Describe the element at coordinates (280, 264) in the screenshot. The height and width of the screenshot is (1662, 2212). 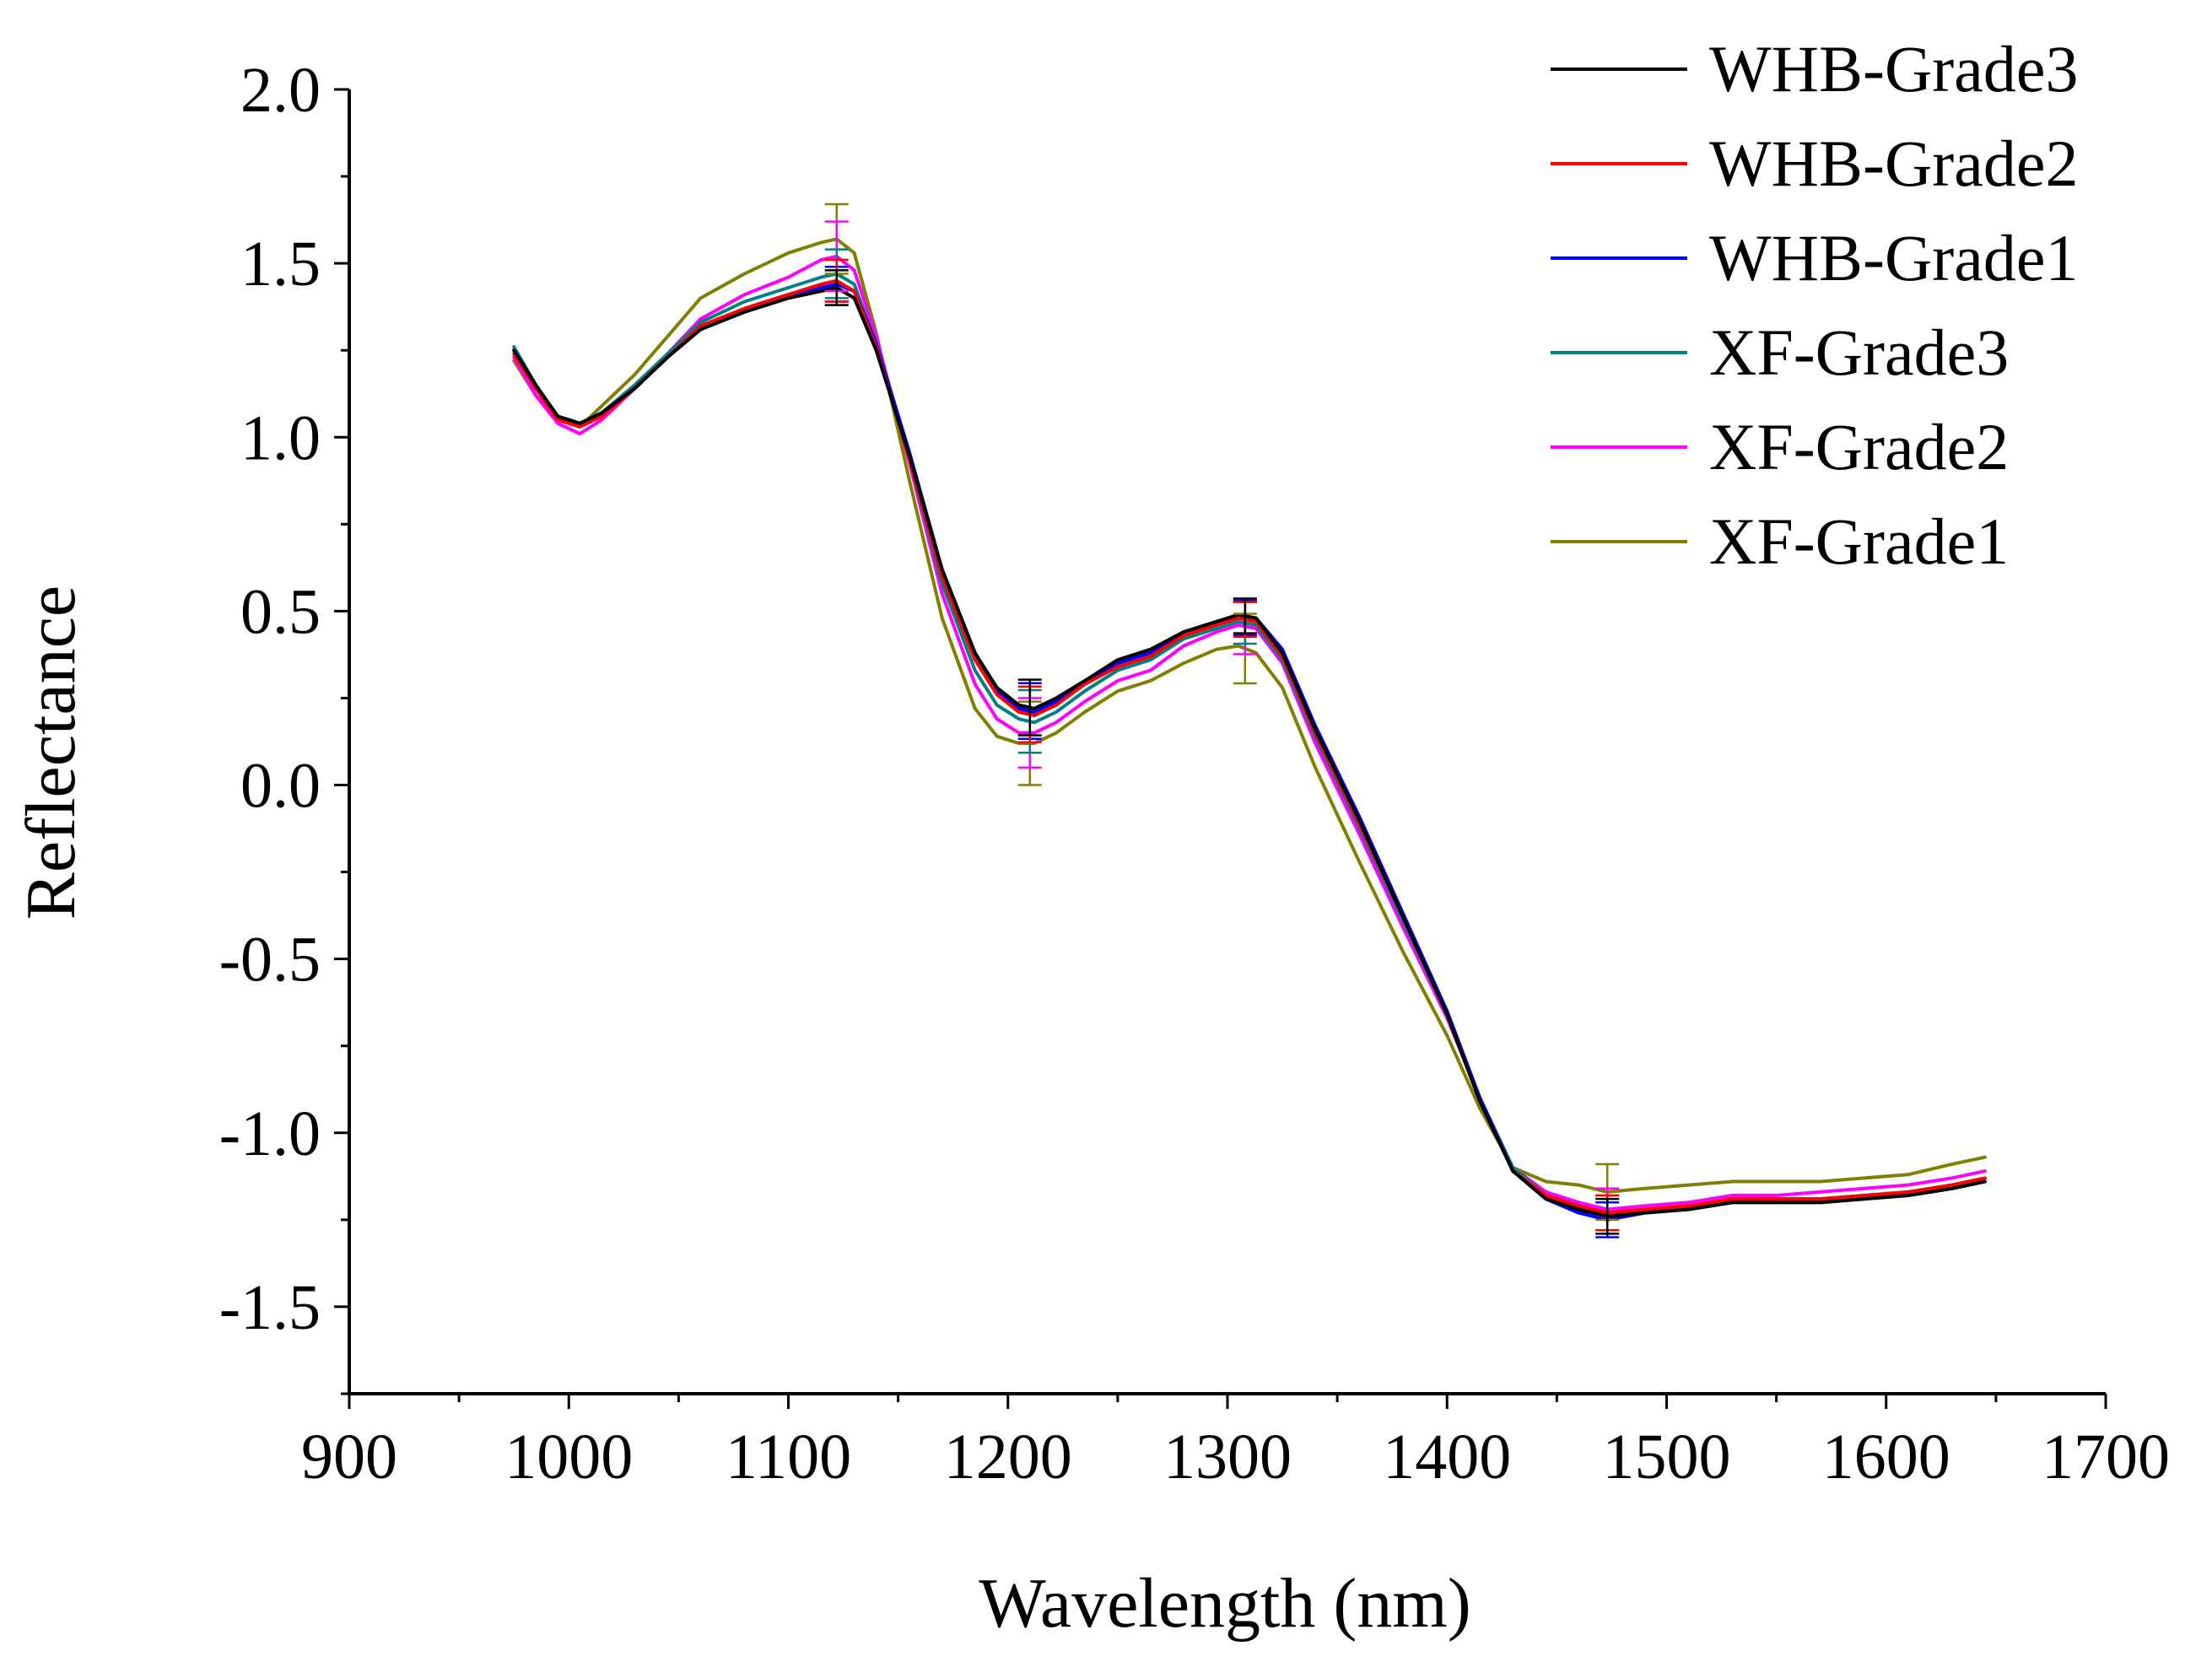
I see `y-tick-label: 1.5` at that location.